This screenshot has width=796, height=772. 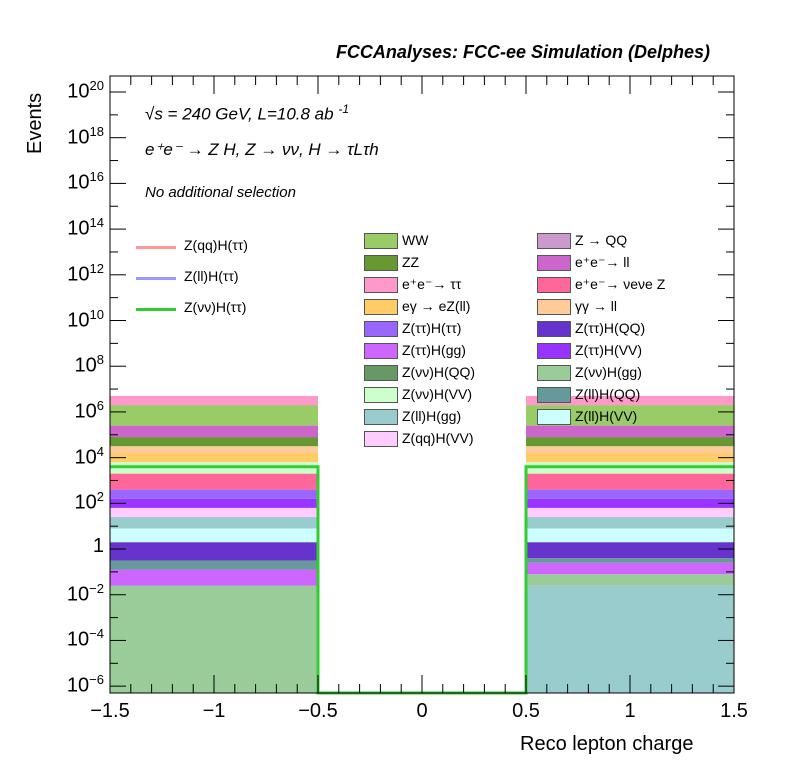 What do you see at coordinates (85, 685) in the screenshot?
I see `y-tick-label: 10⁻⁶` at bounding box center [85, 685].